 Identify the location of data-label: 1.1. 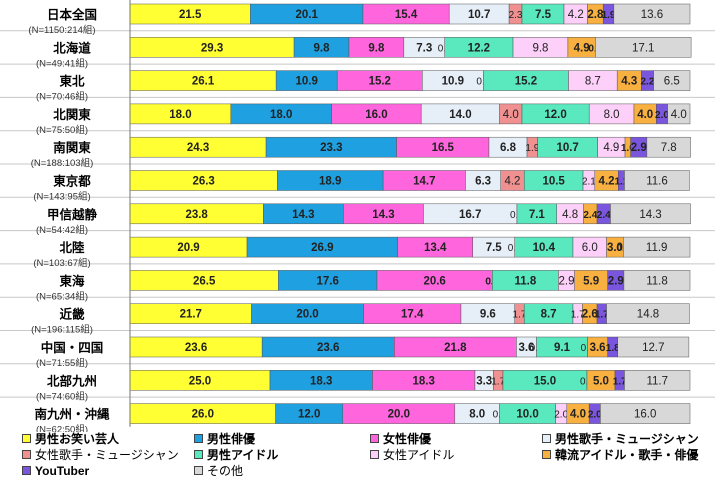
(621, 182).